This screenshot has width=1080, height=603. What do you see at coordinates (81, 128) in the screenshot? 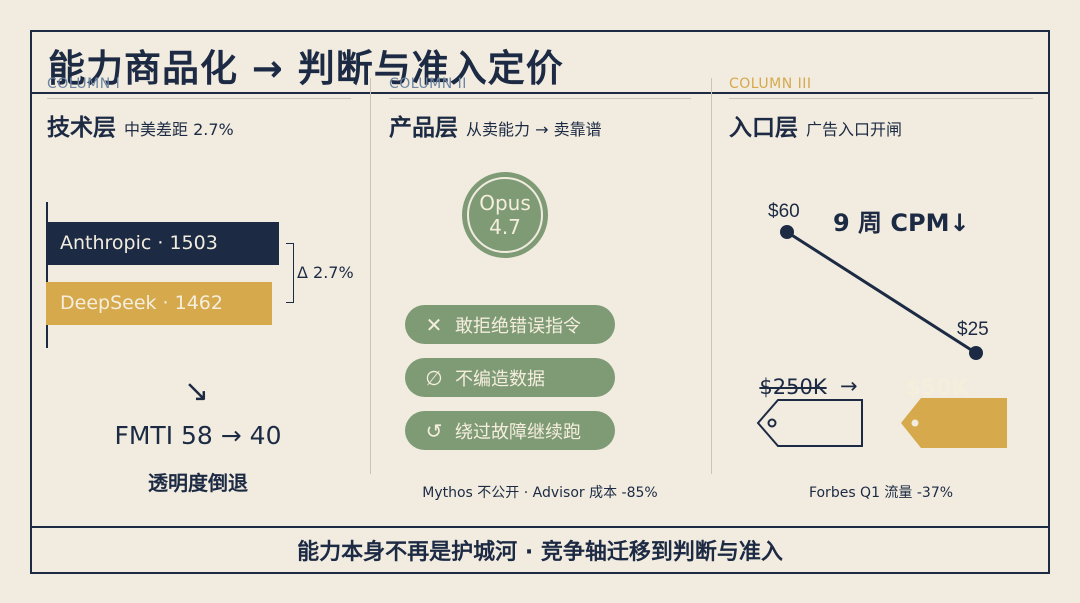
I see `column-1-title: 技术层` at bounding box center [81, 128].